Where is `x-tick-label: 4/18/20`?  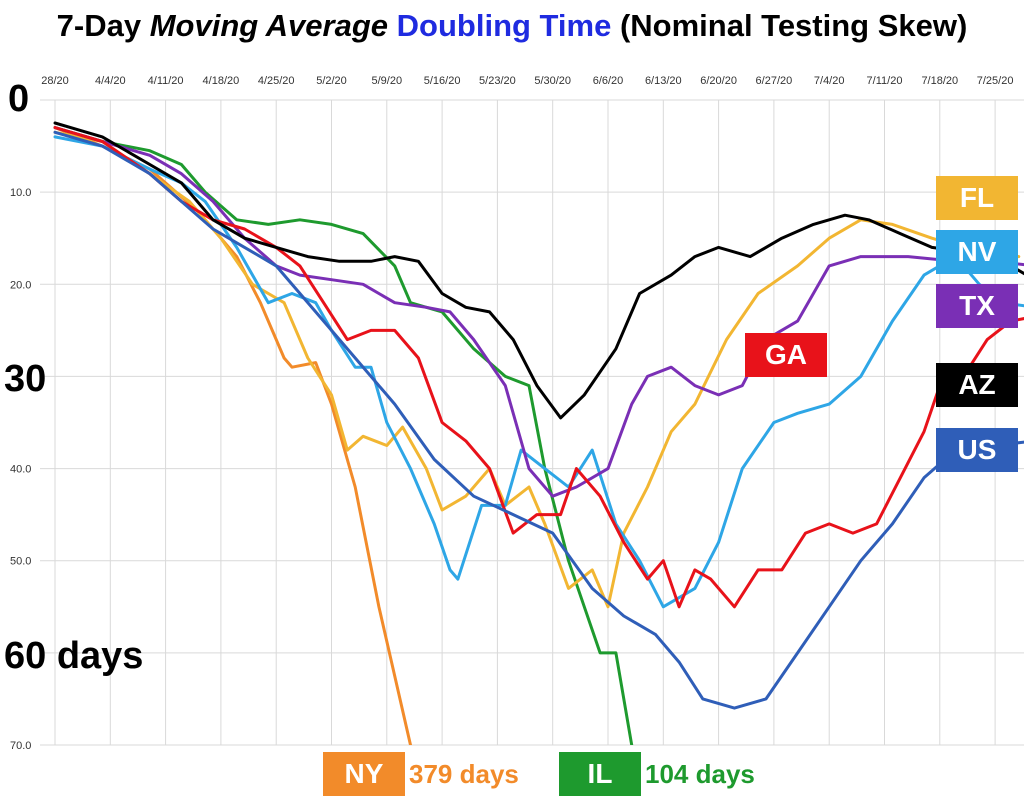
x-tick-label: 4/18/20 is located at coordinates (221, 81).